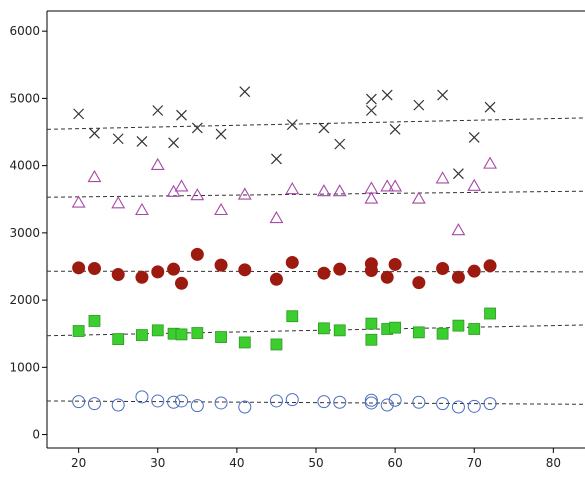 The height and width of the screenshot is (477, 585). I want to click on x-tick-label: 20, so click(78, 463).